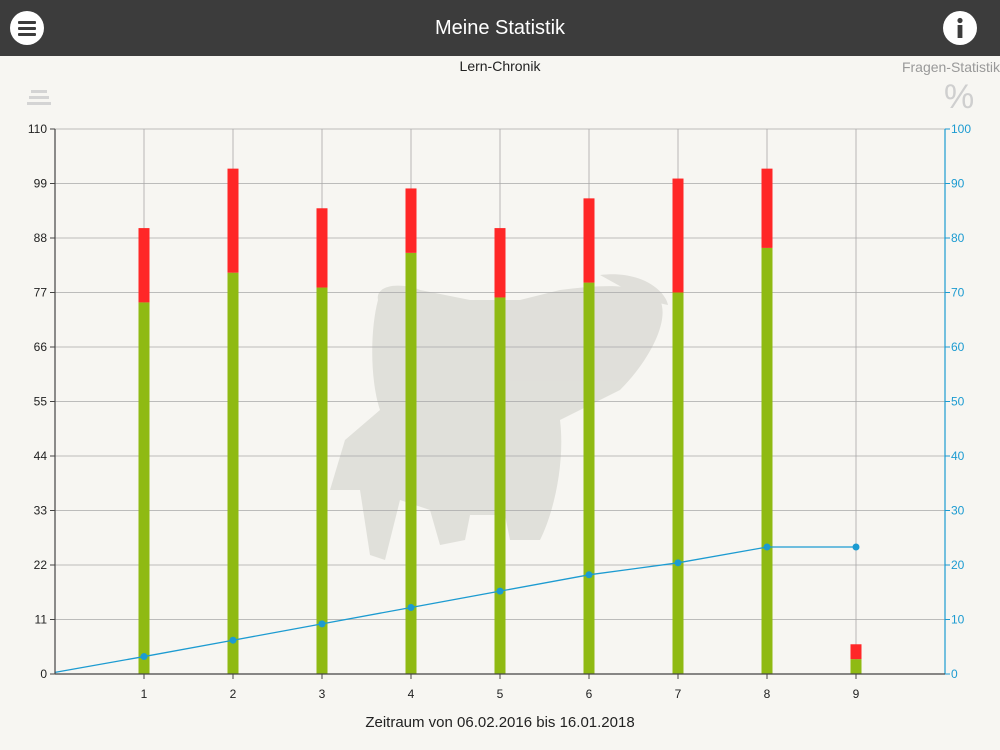 The image size is (1000, 750). What do you see at coordinates (856, 694) in the screenshot?
I see `x-tick-label: 9` at bounding box center [856, 694].